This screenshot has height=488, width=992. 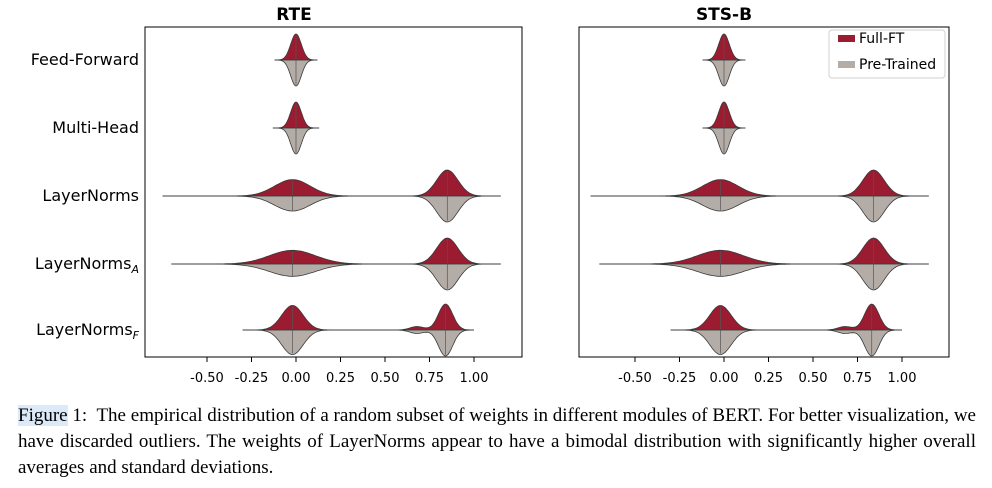 What do you see at coordinates (80, 415) in the screenshot?
I see `caption-number: 1:` at bounding box center [80, 415].